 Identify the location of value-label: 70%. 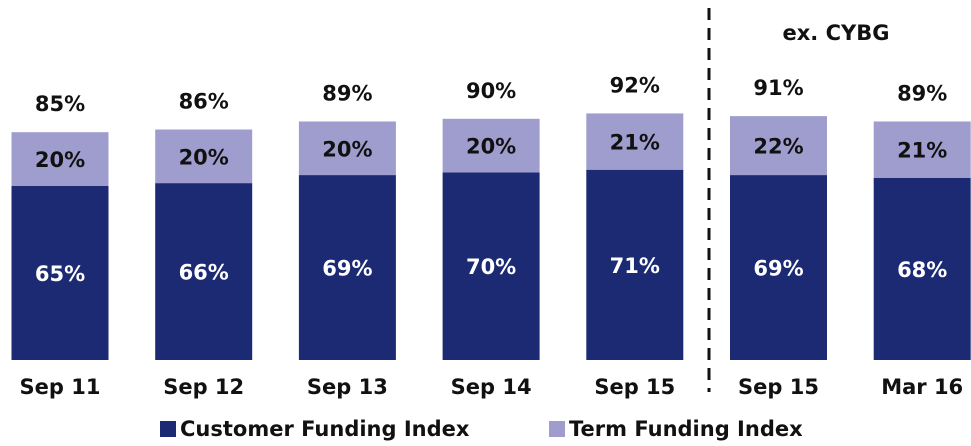
(491, 267).